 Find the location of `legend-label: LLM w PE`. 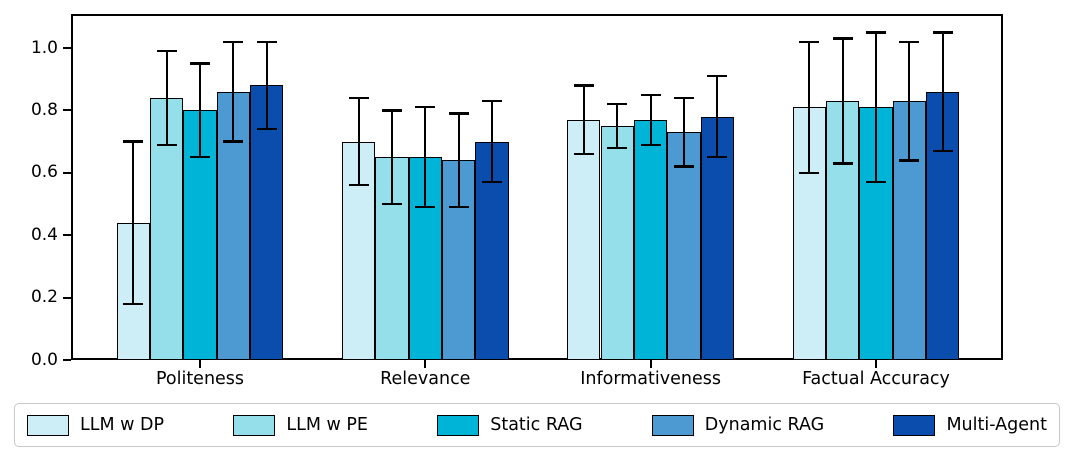

legend-label: LLM w PE is located at coordinates (327, 425).